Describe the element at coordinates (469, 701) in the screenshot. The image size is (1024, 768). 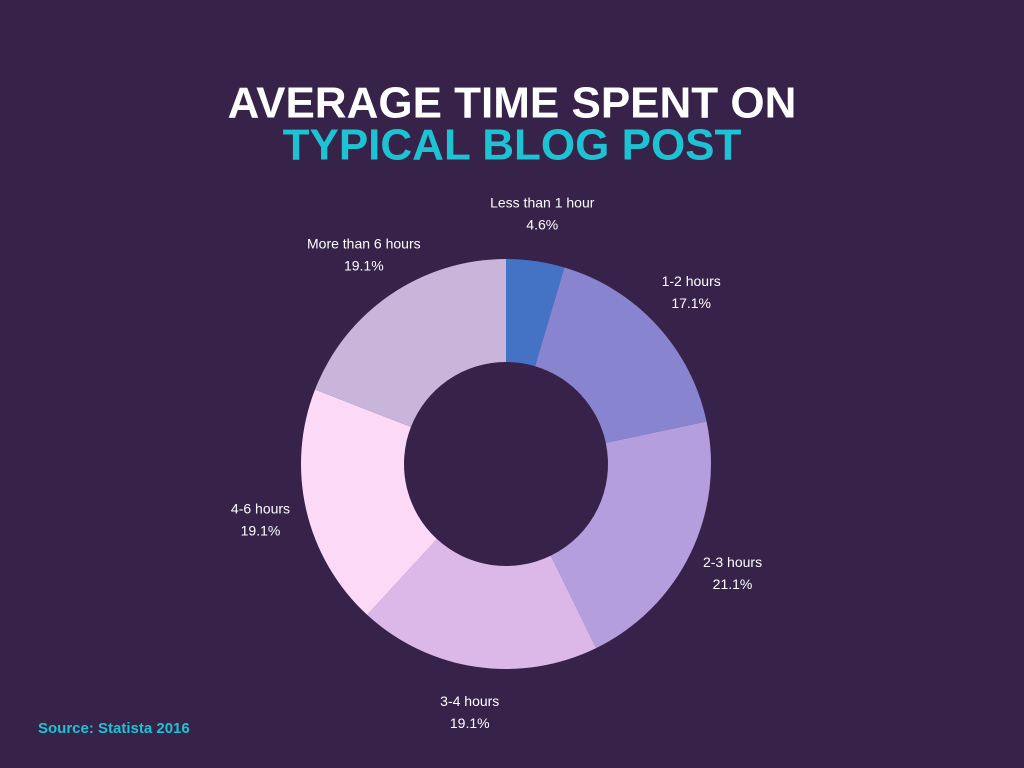
I see `slice-label: 3-4 hours` at that location.